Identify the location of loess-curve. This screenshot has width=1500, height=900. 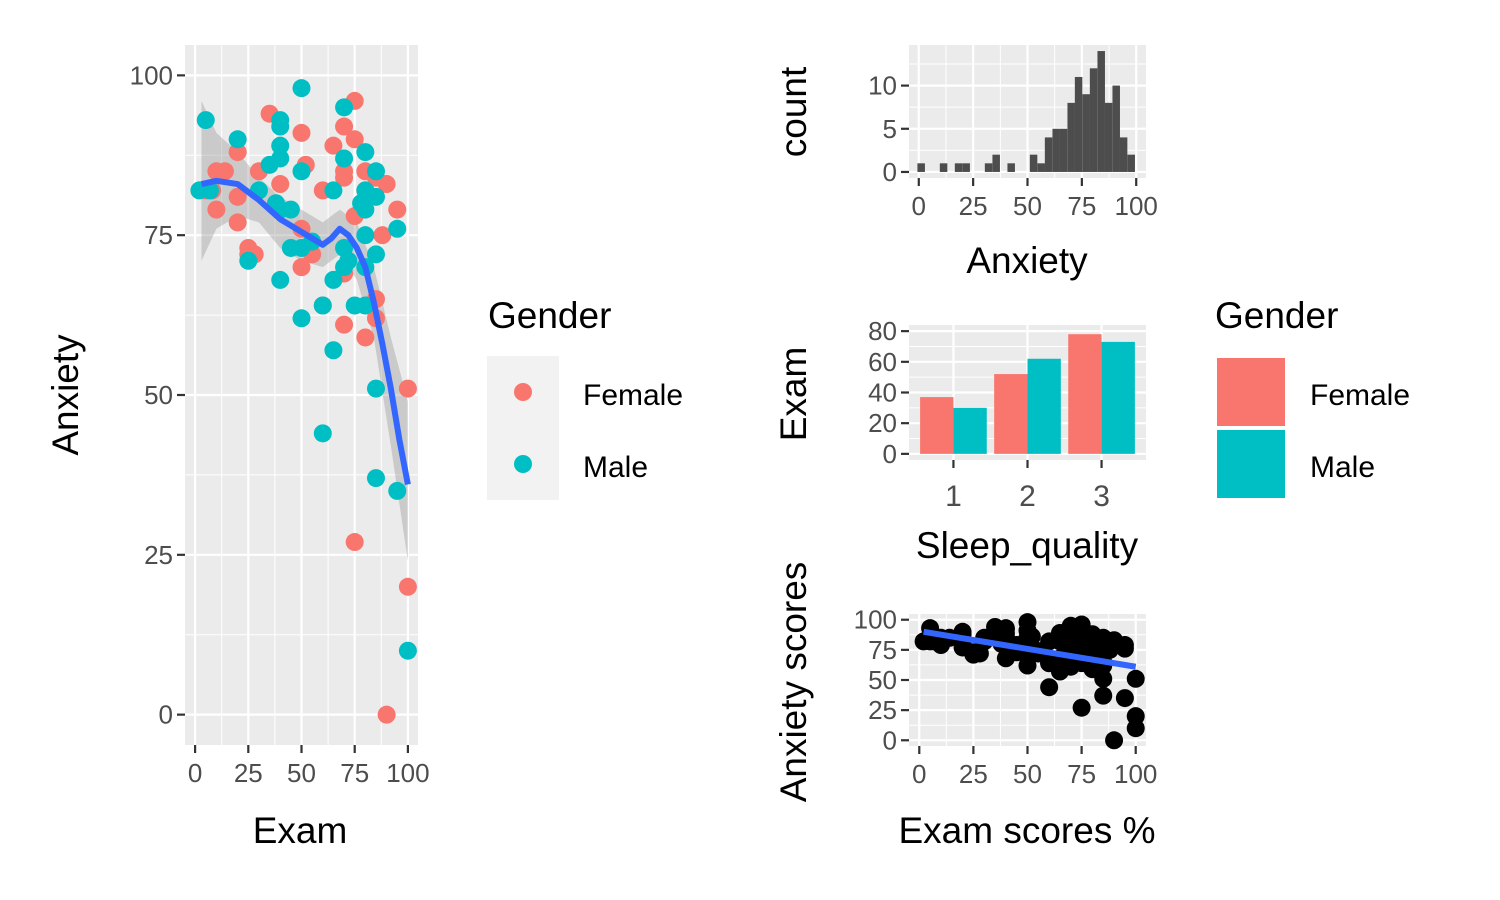
(305, 331).